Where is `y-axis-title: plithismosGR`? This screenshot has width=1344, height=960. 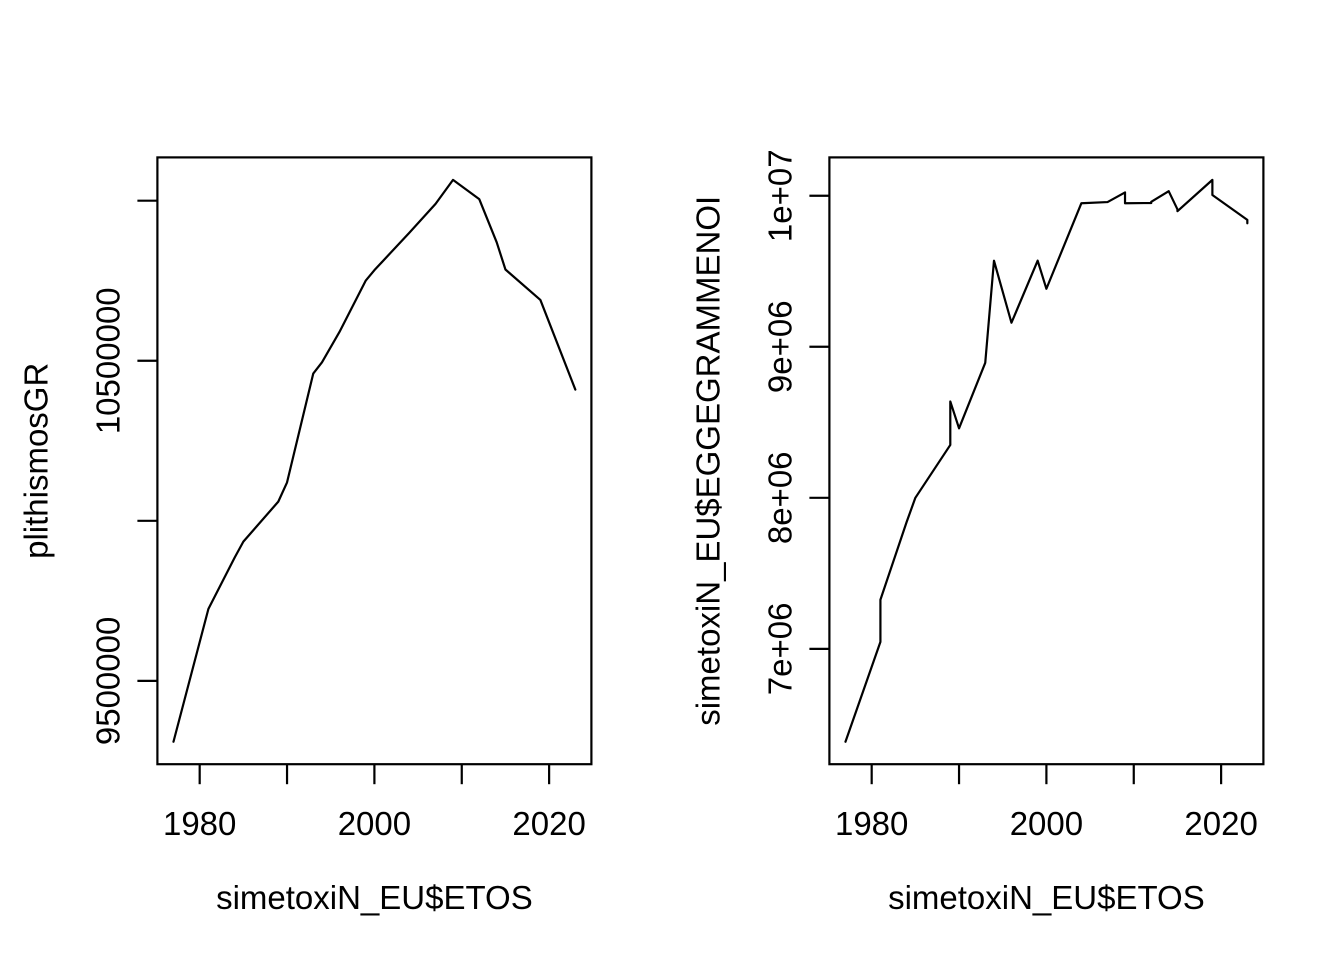
y-axis-title: plithismosGR is located at coordinates (35, 461).